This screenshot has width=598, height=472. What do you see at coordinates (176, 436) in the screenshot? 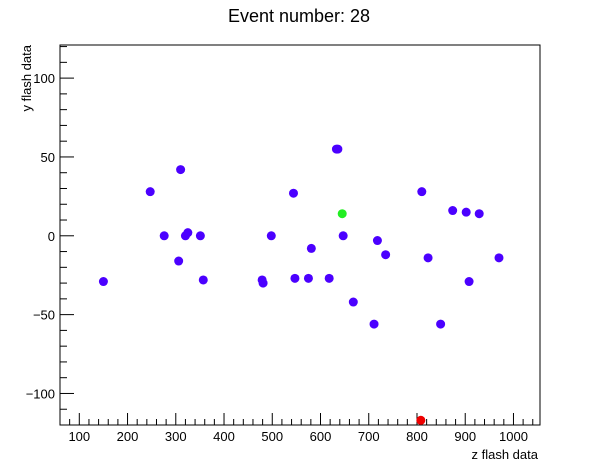
I see `x-tick-label: 300` at bounding box center [176, 436].